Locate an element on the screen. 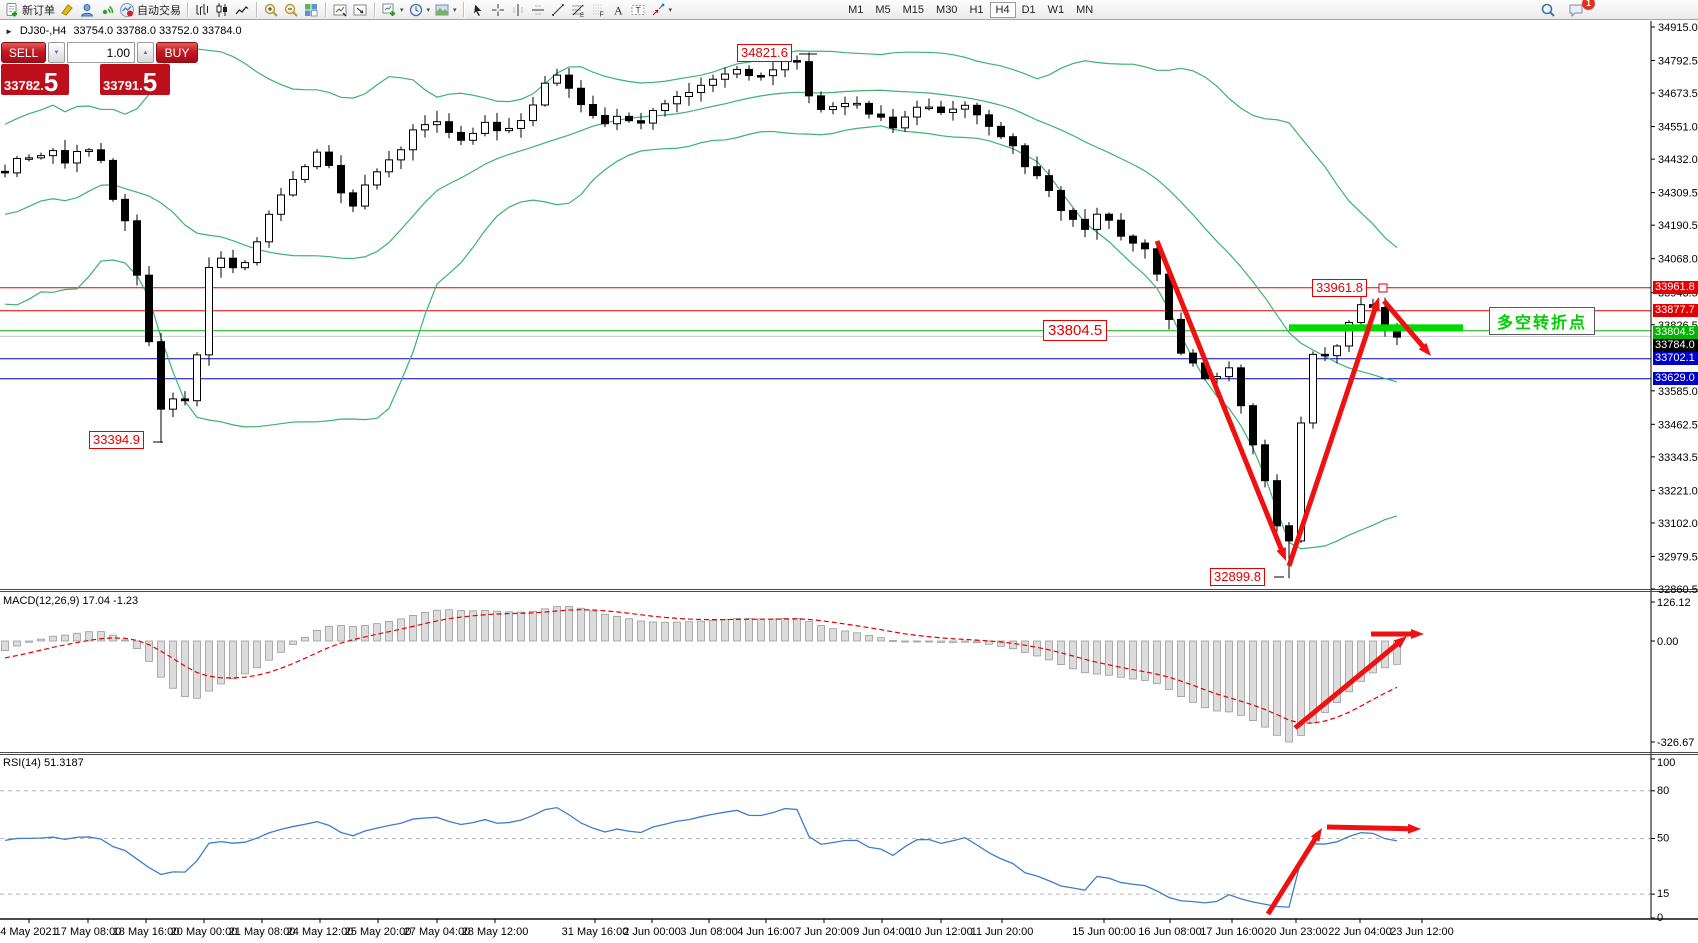 The image size is (1698, 943). candlestick-chart-button is located at coordinates (222, 10).